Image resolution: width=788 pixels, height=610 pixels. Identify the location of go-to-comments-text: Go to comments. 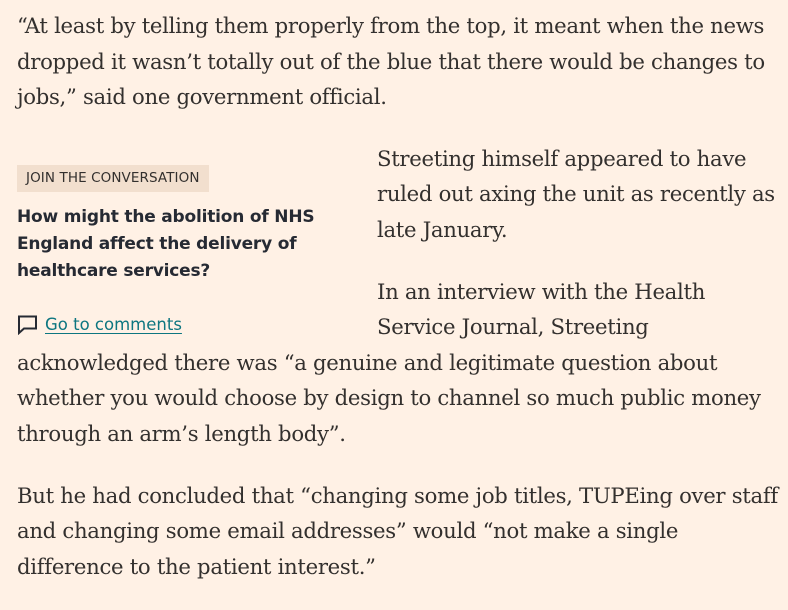
(113, 324).